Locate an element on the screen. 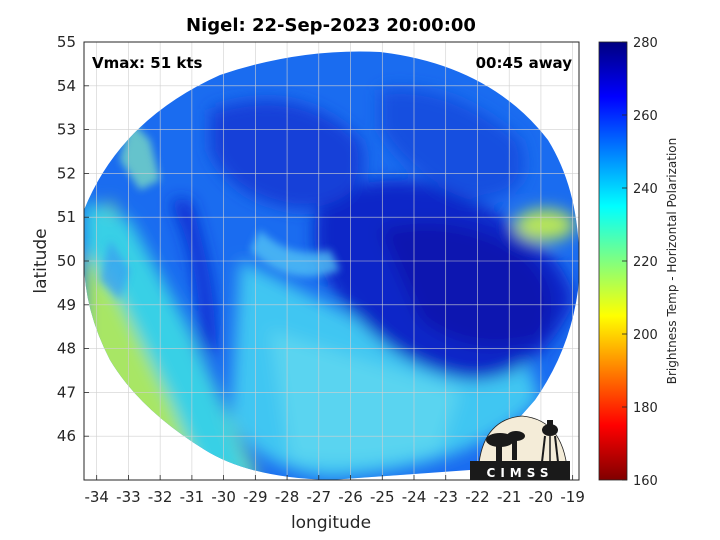 This screenshot has width=720, height=540. colorbar-tick-label: 180 is located at coordinates (645, 408).